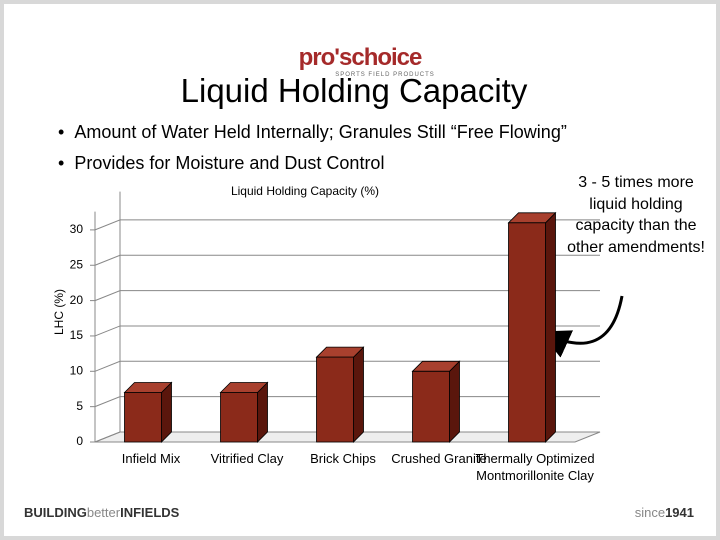 Image resolution: width=720 pixels, height=540 pixels. Describe the element at coordinates (581, 326) in the screenshot. I see `annotation-arrow` at that location.